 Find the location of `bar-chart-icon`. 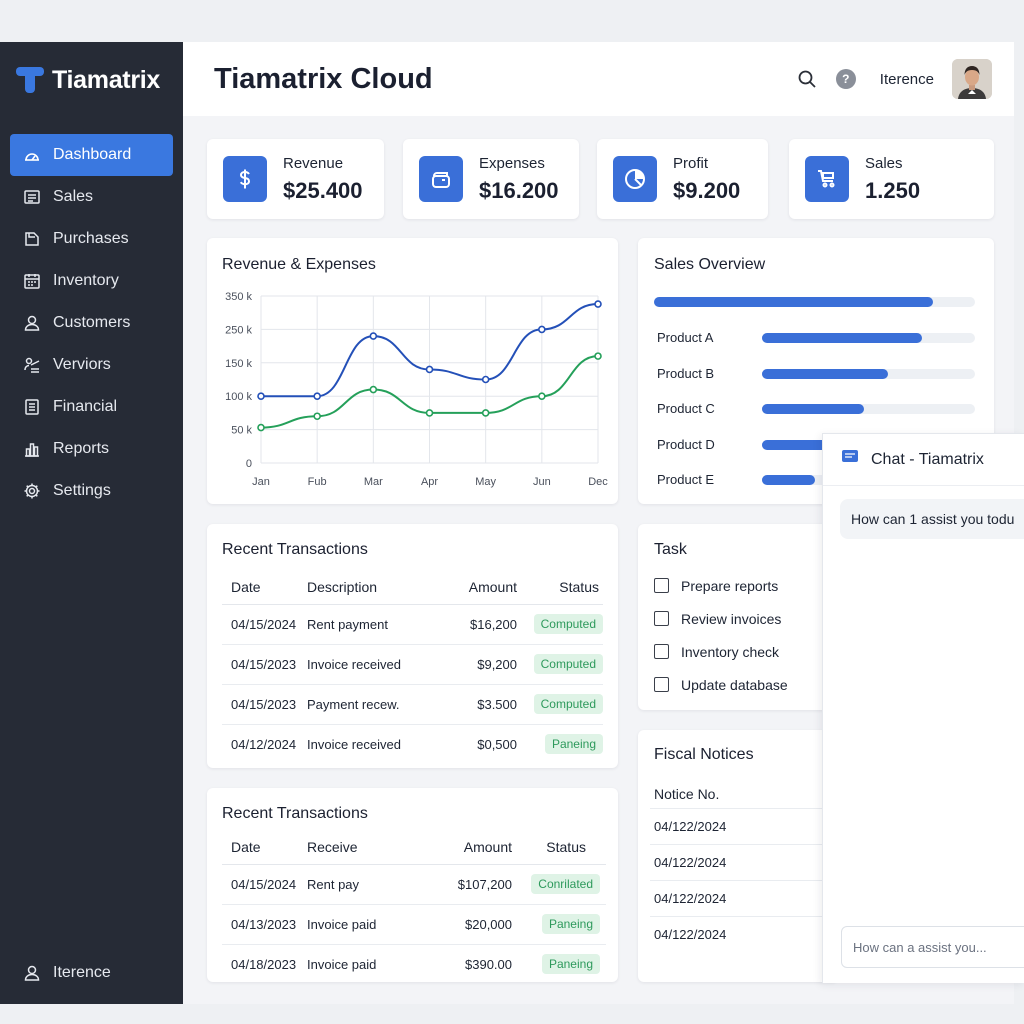

bar-chart-icon is located at coordinates (32, 449).